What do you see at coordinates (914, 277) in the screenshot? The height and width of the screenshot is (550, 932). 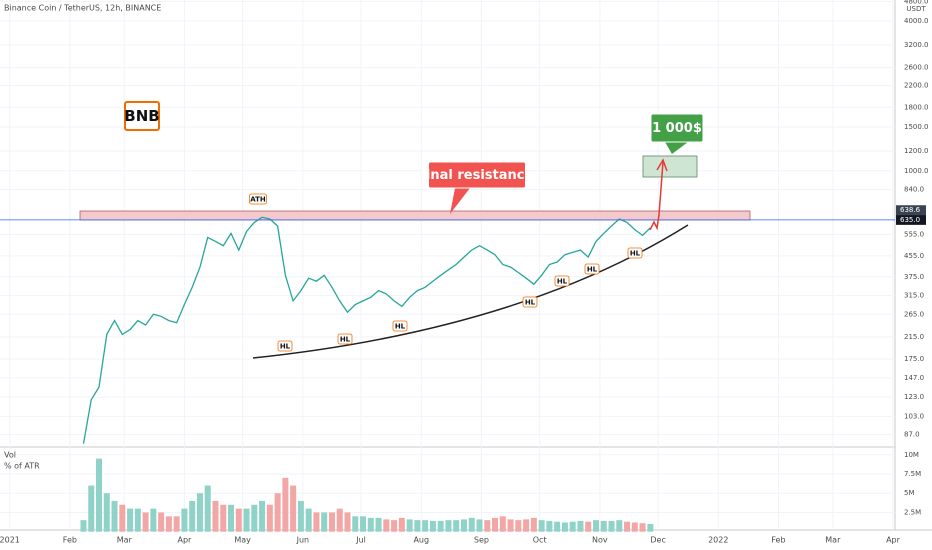 I see `y-tick-label: 375.0` at bounding box center [914, 277].